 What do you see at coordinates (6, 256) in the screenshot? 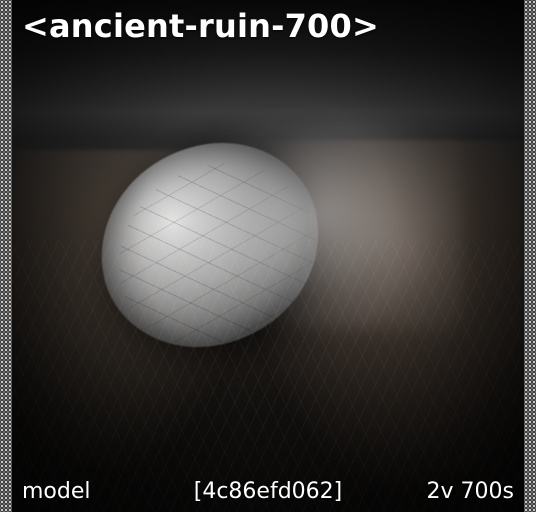
I see `left-dotted-border` at bounding box center [6, 256].